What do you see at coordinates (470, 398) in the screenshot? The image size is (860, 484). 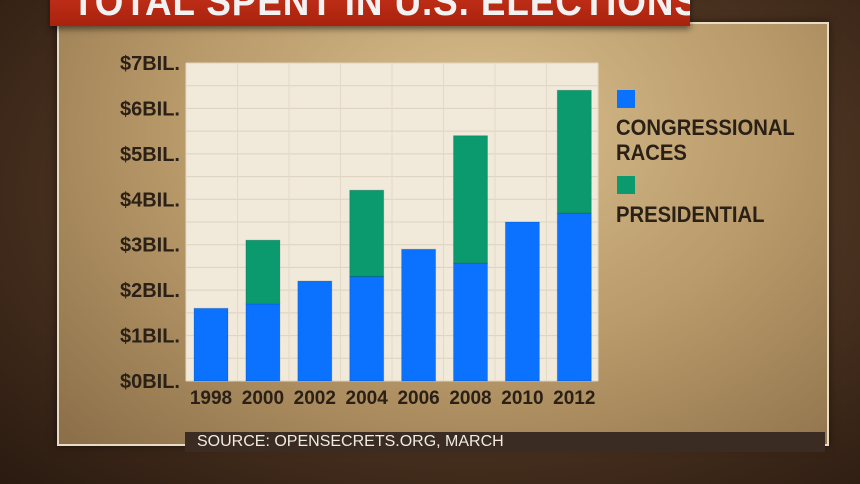 I see `x-tick-label: 2008` at bounding box center [470, 398].